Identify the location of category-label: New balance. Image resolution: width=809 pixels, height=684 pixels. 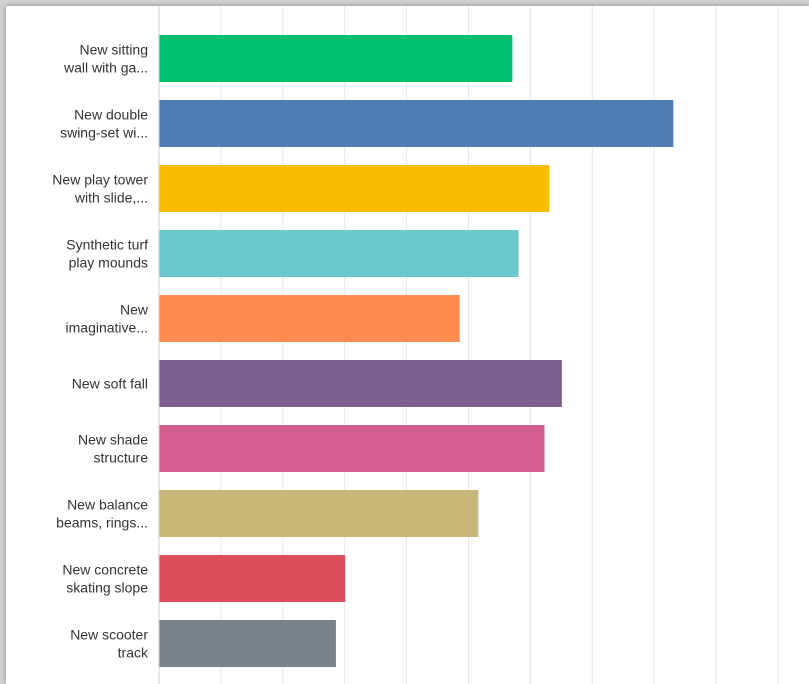
(107, 505).